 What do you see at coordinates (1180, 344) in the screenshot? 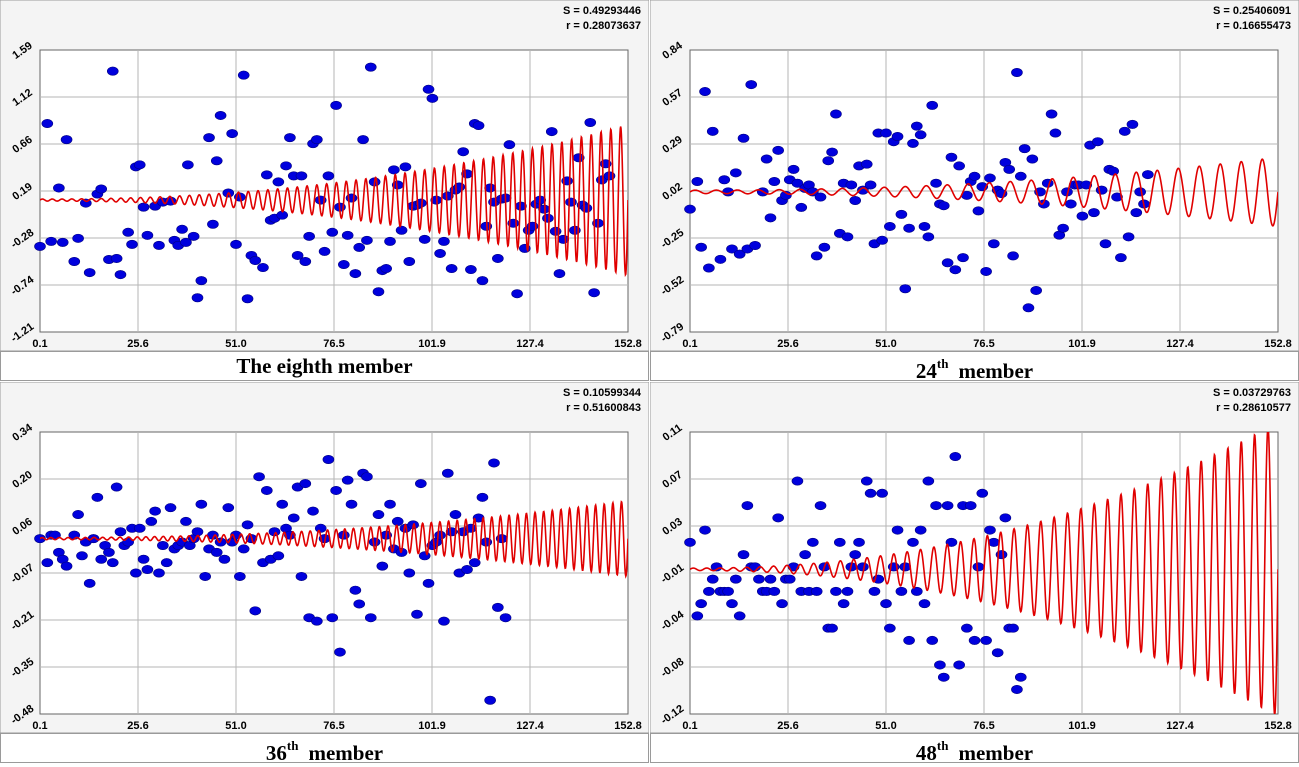
I see `x-tick-label: 127.4` at bounding box center [1180, 344].